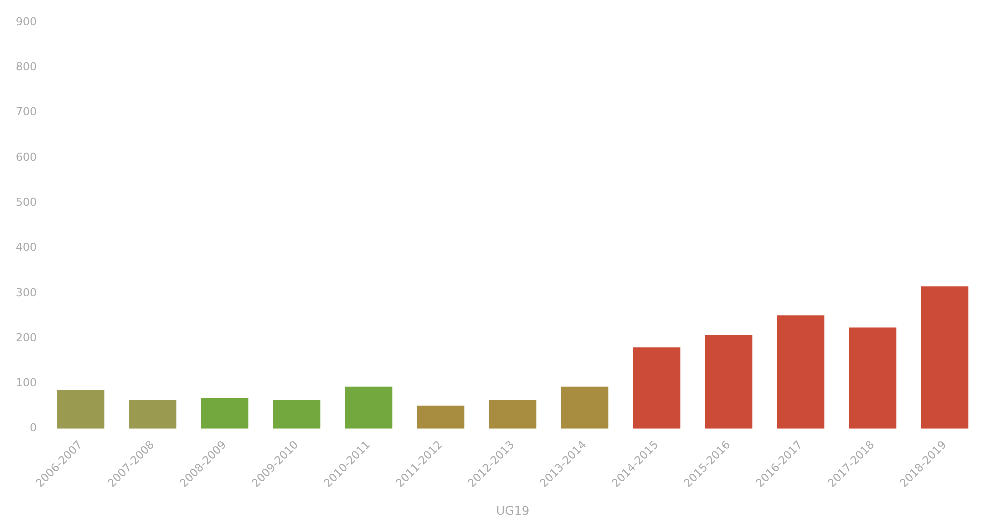 The height and width of the screenshot is (531, 993). What do you see at coordinates (26, 247) in the screenshot?
I see `y-tick-label: 400` at bounding box center [26, 247].